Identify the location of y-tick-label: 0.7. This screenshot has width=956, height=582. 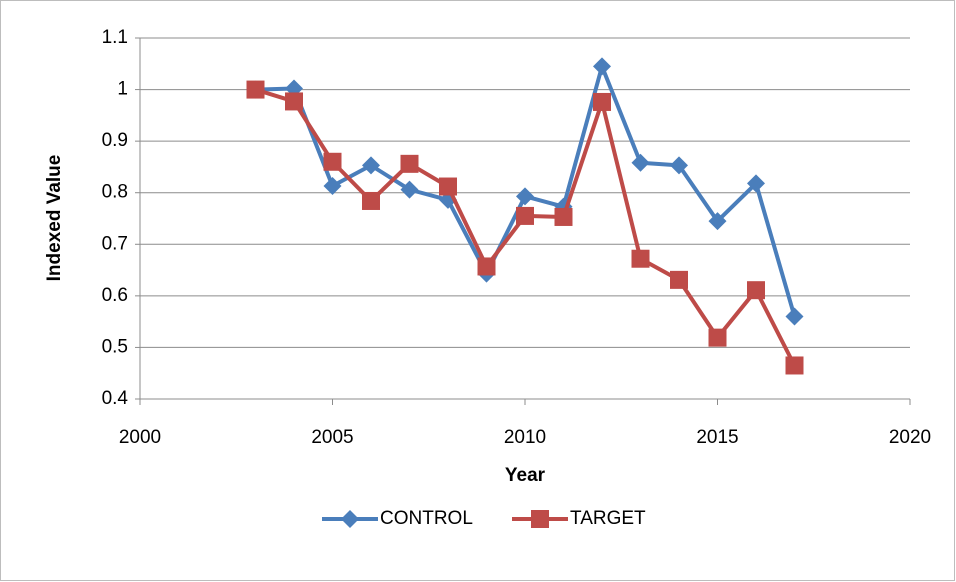
(115, 243).